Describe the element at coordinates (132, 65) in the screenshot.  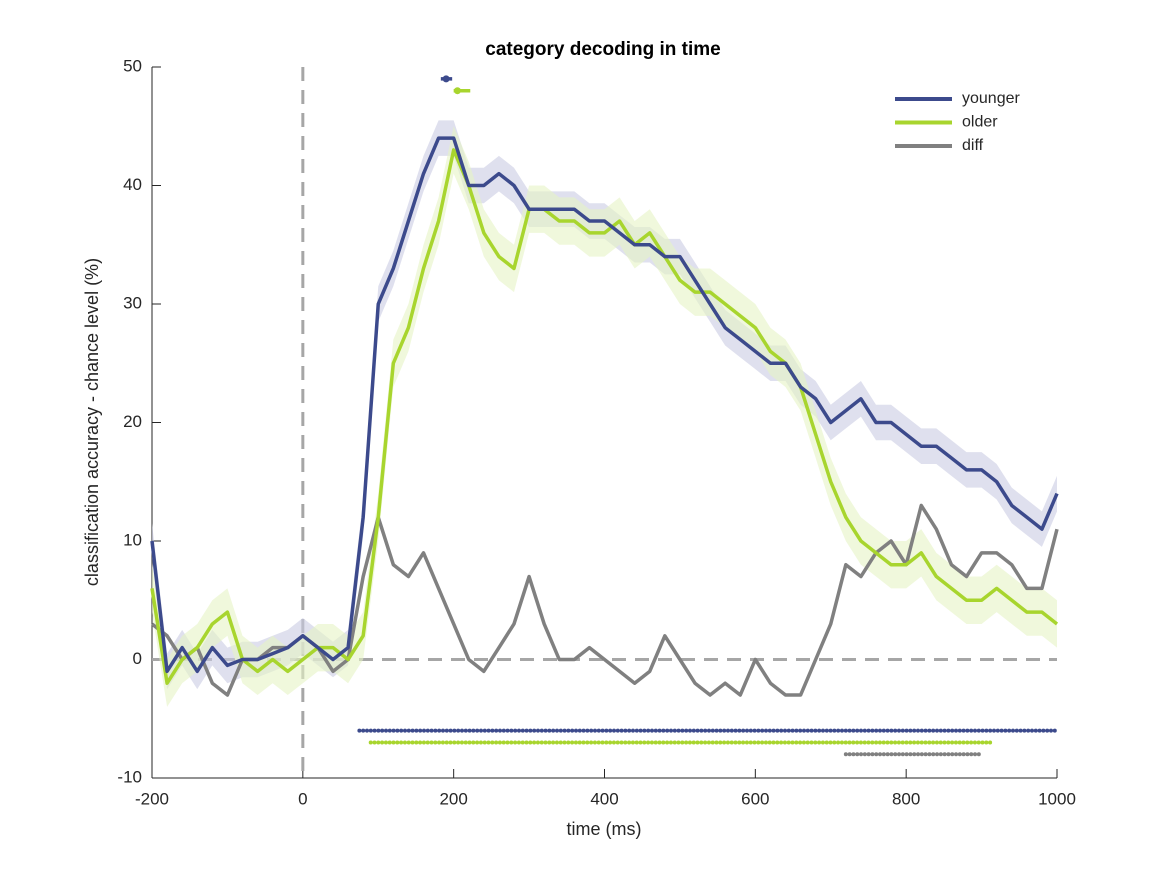
I see `y-tick-label: 50` at that location.